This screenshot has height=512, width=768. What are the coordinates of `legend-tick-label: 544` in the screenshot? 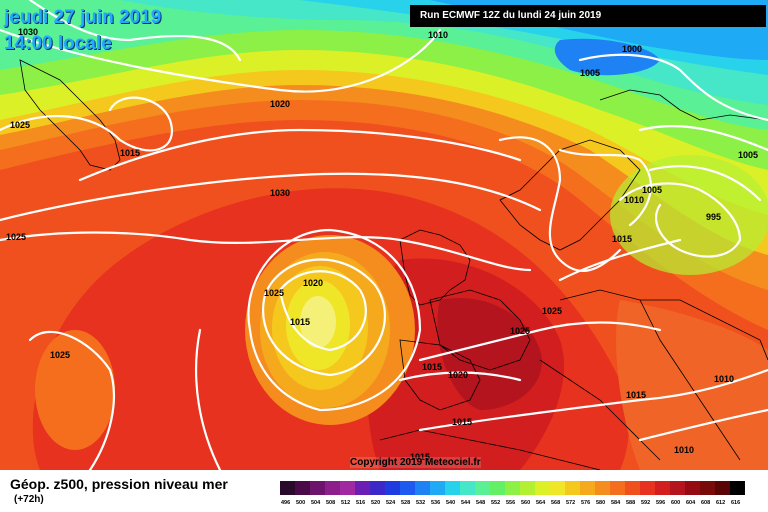 It's located at (466, 503).